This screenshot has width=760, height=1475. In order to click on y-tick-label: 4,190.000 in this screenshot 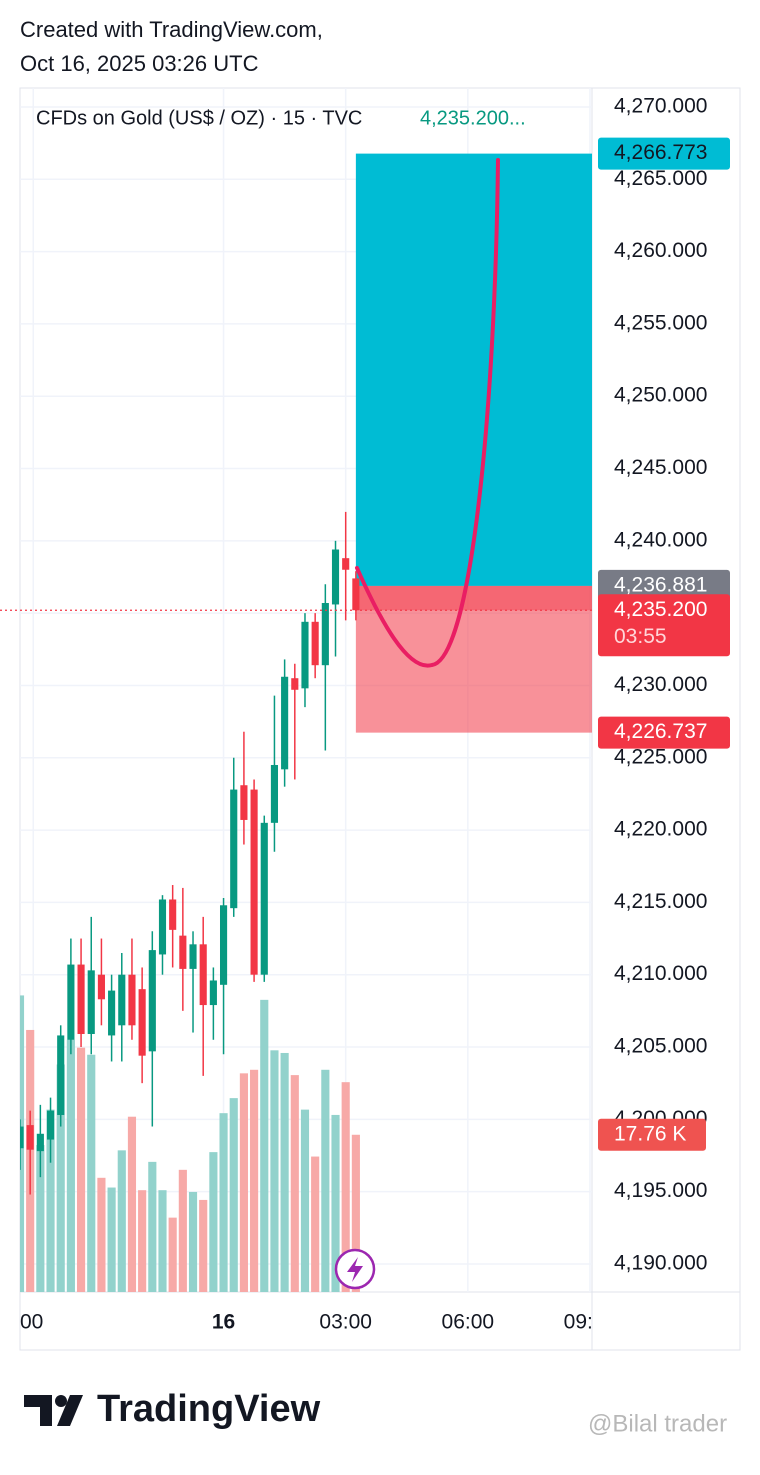, I will do `click(660, 1262)`.